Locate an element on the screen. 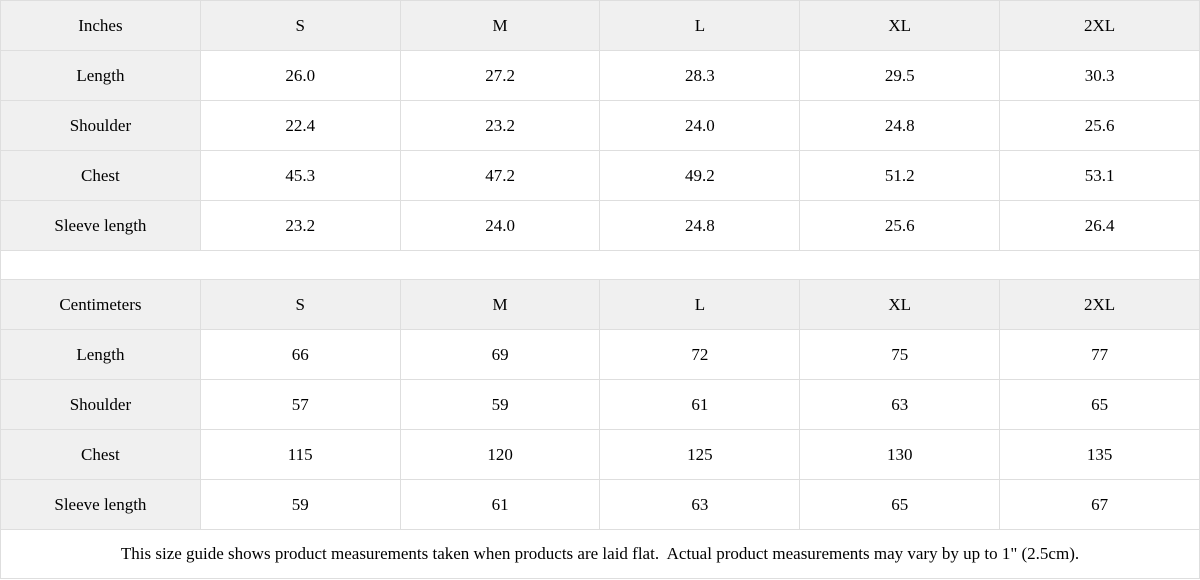 Image resolution: width=1200 pixels, height=580 pixels. size-value-cell: 45.3 is located at coordinates (300, 175).